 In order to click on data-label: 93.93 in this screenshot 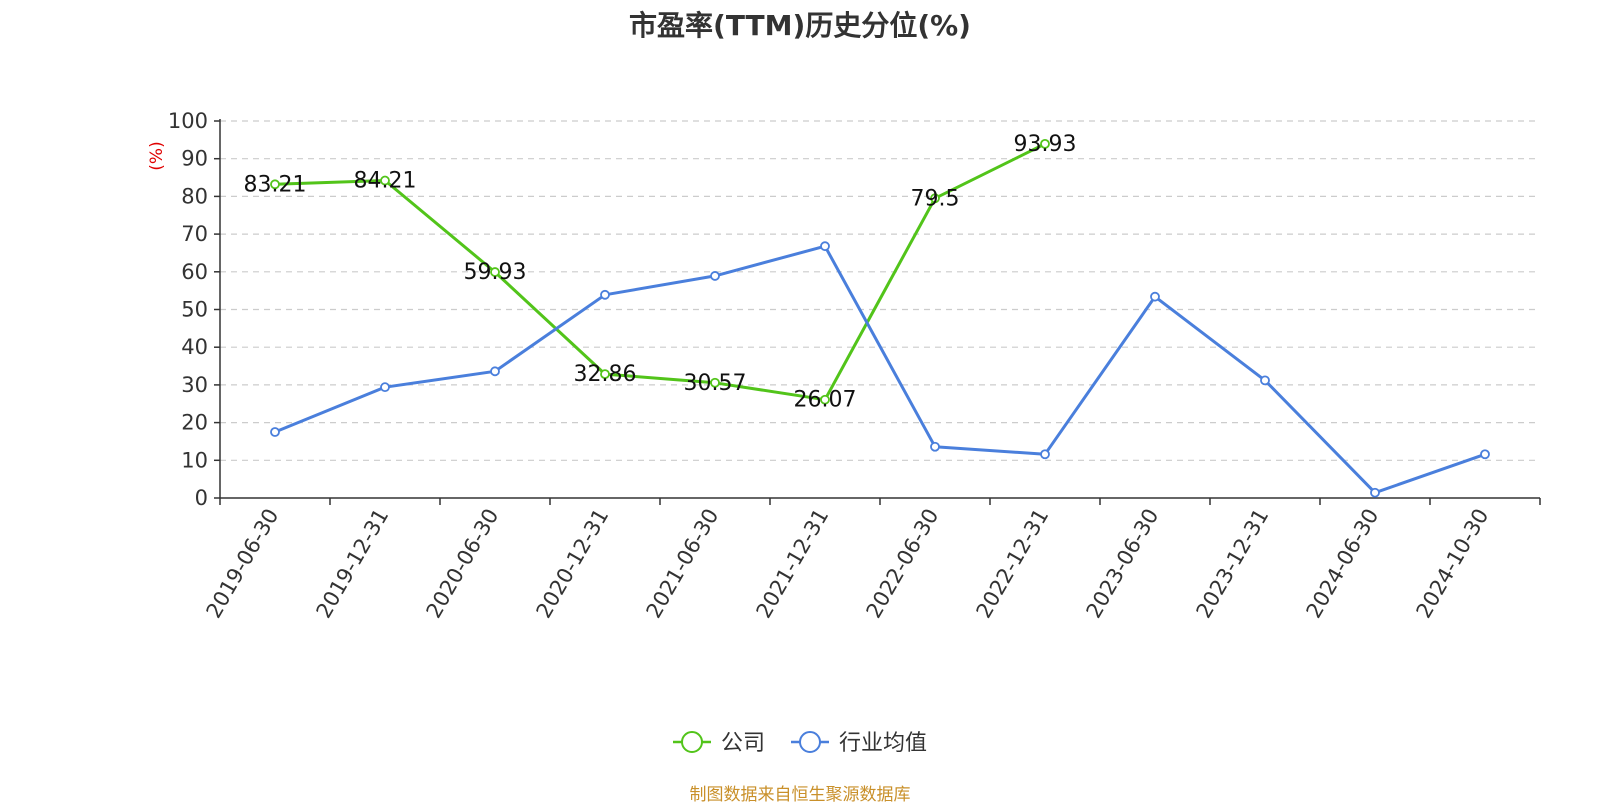, I will do `click(1045, 144)`.